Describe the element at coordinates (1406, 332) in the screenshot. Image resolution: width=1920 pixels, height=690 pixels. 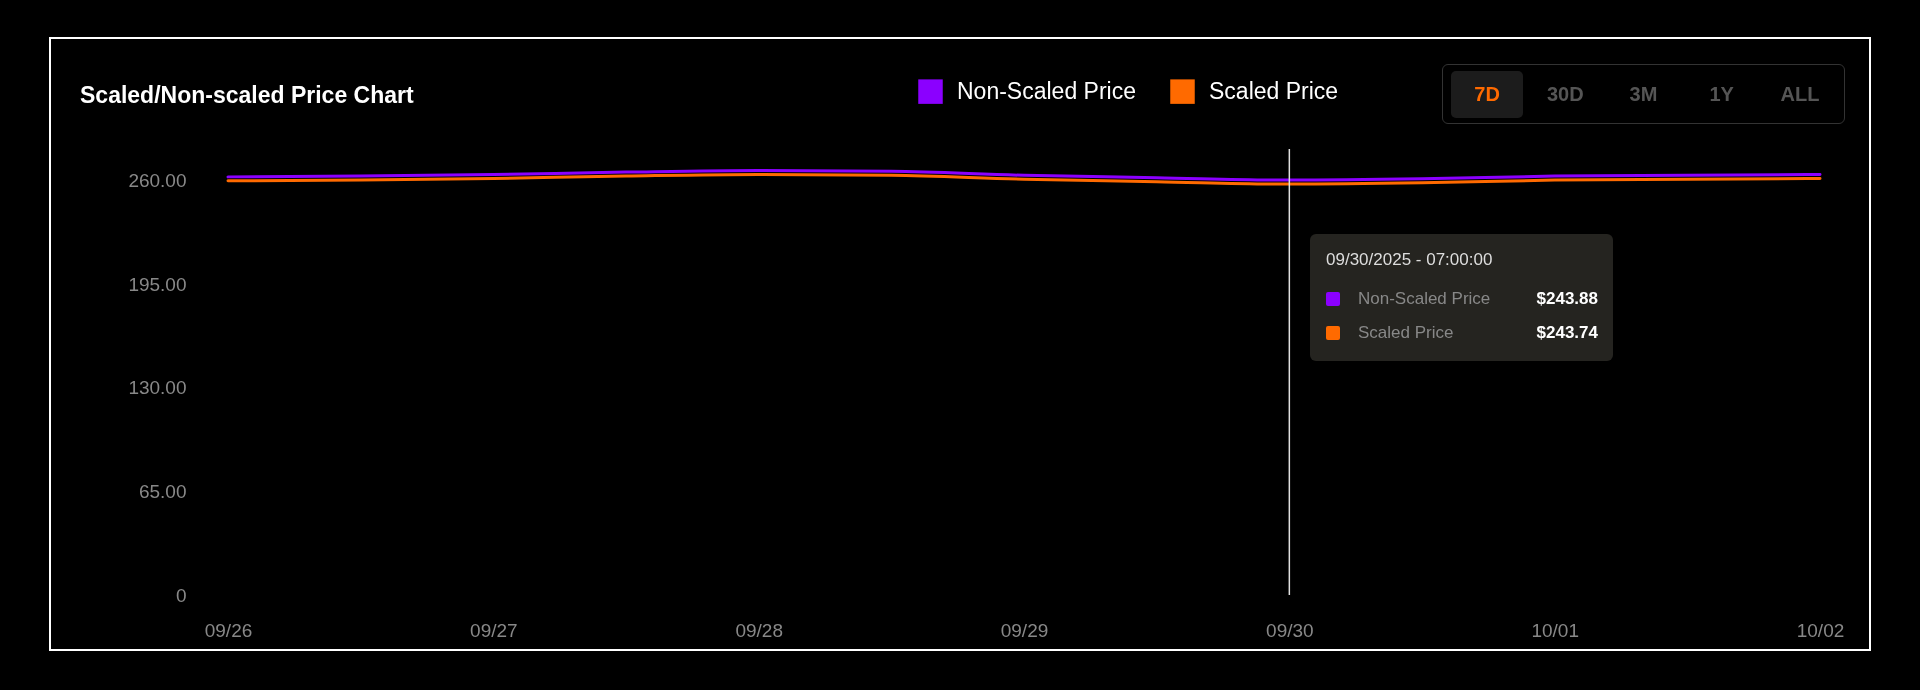
I see `text: Scaled Price` at that location.